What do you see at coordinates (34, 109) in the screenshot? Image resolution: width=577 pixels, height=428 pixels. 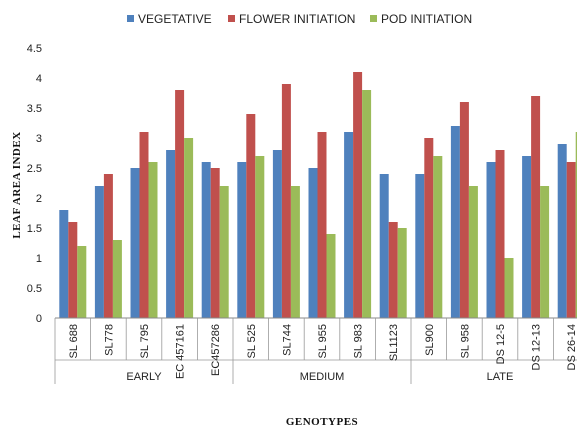 I see `y-tick-label: 3.5` at bounding box center [34, 109].